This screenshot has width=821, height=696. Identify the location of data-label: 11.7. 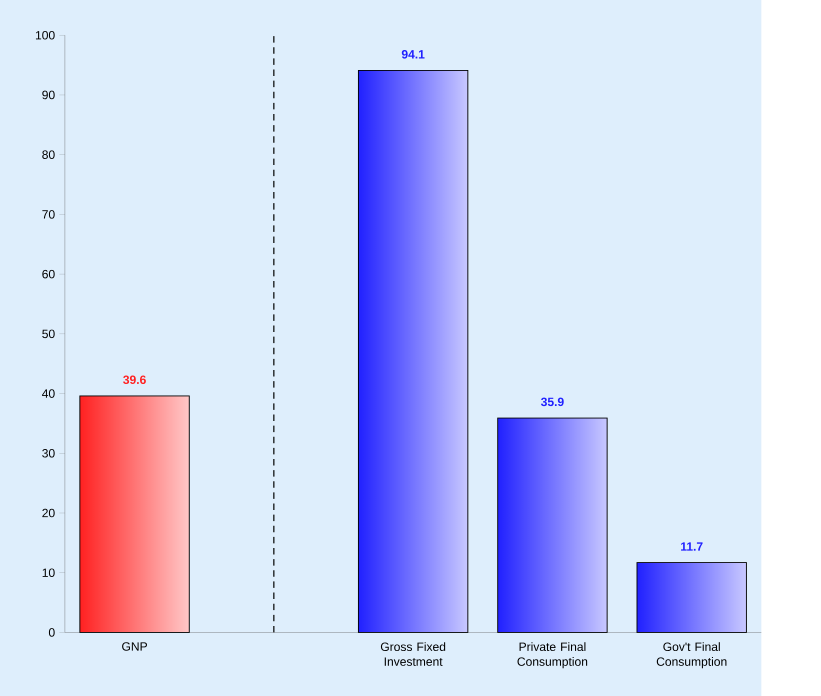
(692, 546).